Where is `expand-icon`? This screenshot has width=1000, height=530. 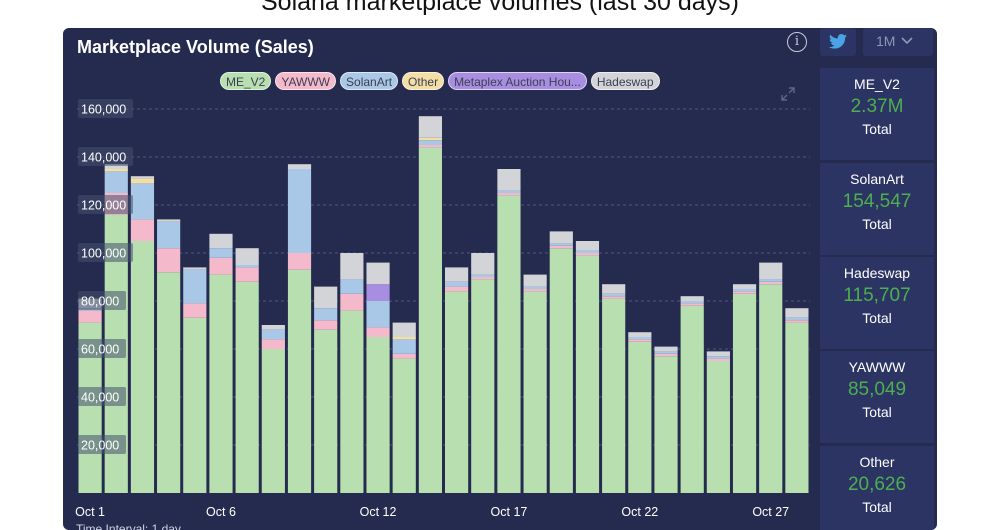 expand-icon is located at coordinates (788, 94).